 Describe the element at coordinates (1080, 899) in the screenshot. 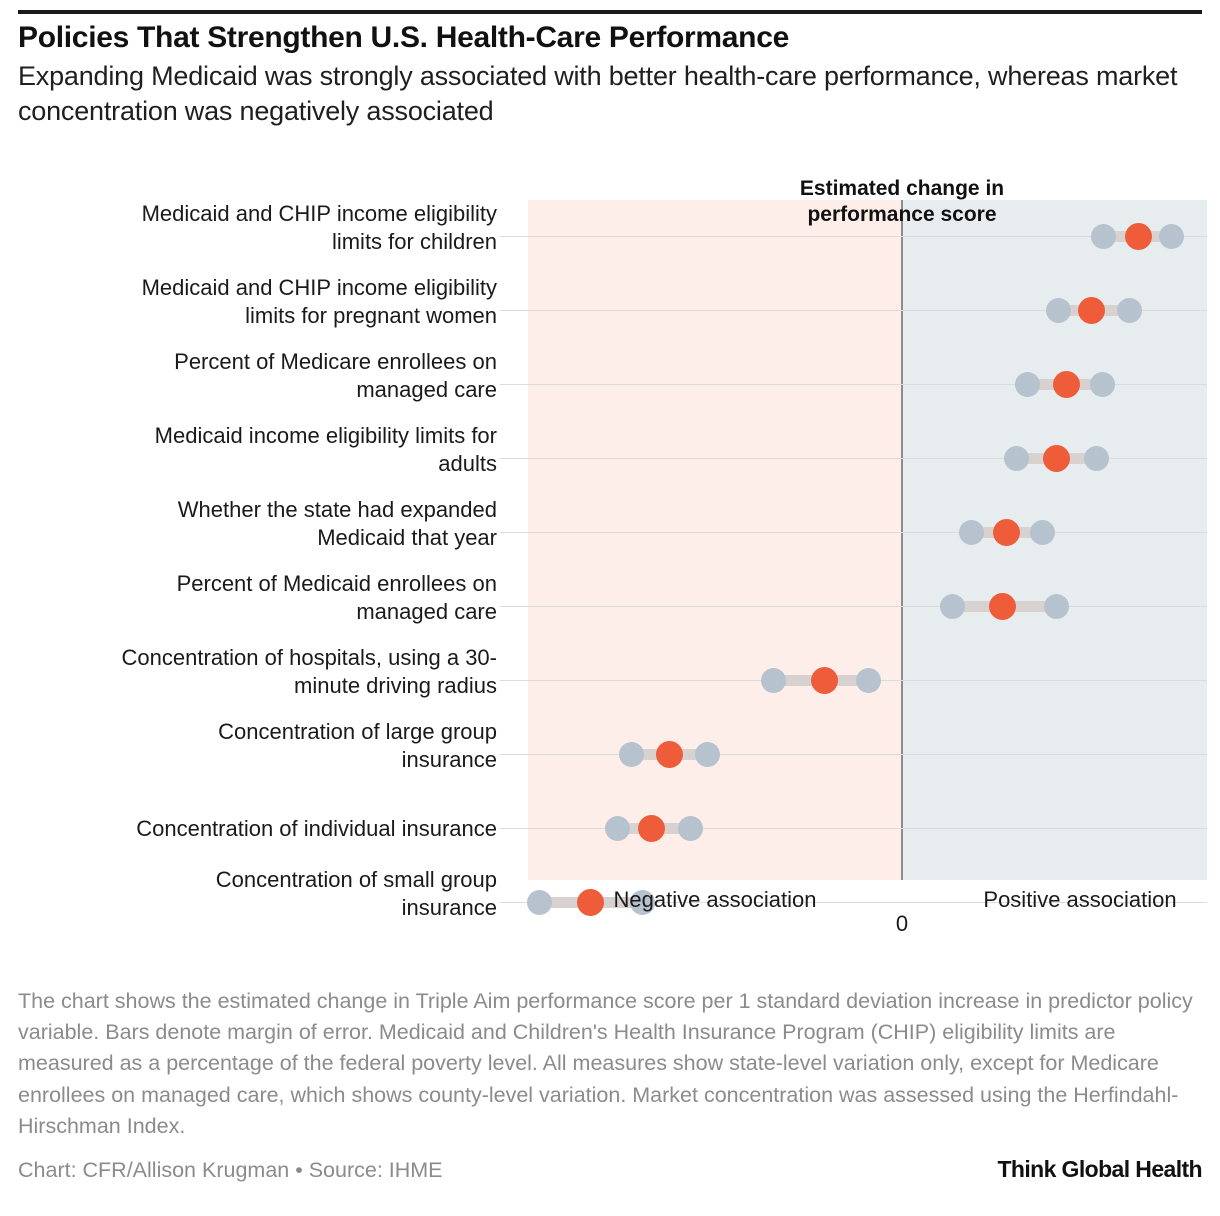

I see `axis-label-positive: Positive association` at that location.